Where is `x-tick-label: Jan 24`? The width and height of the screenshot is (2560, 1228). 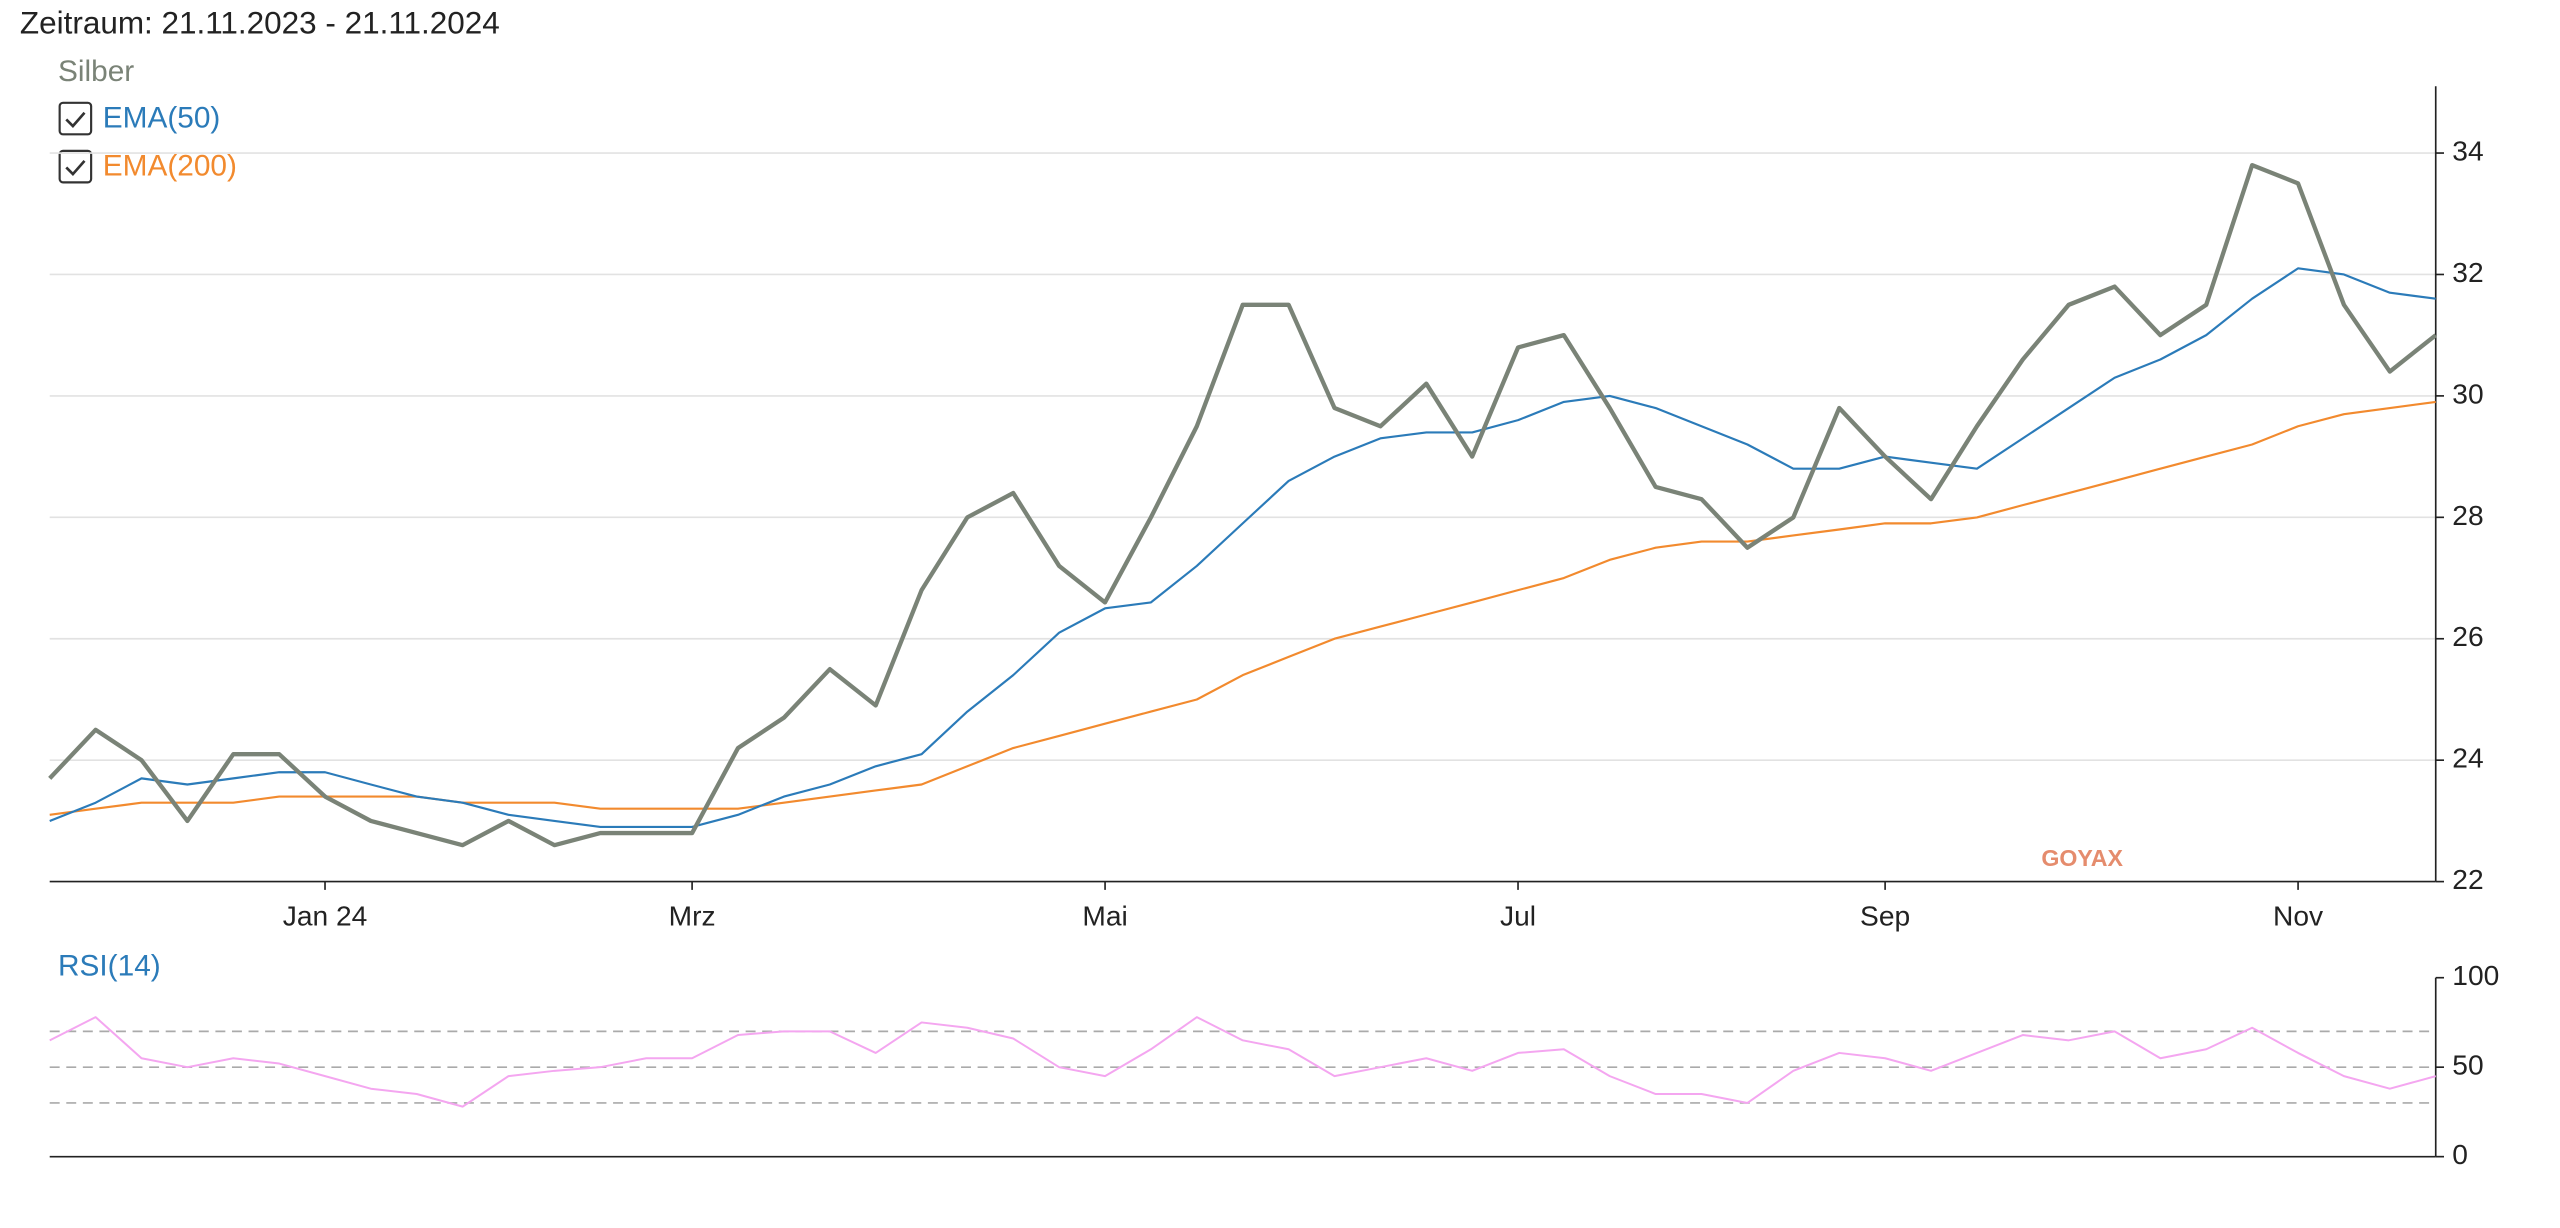
x-tick-label: Jan 24 is located at coordinates (325, 915).